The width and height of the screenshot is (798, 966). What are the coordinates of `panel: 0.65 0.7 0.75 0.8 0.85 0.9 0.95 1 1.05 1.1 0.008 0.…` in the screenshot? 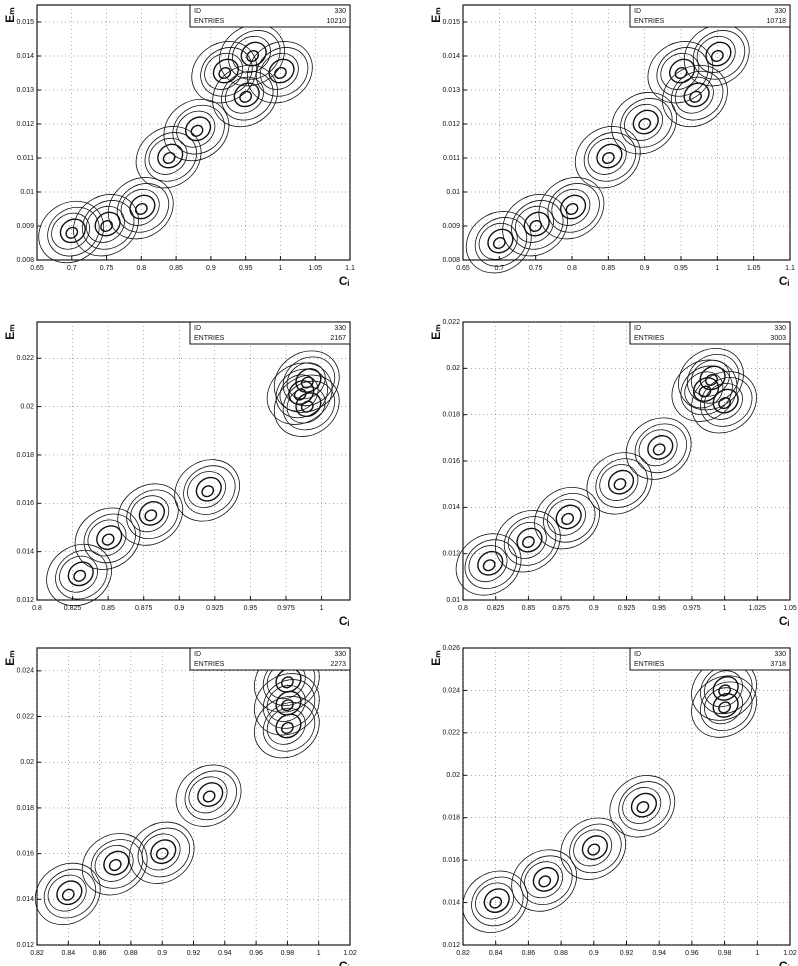 It's located at (612, 146).